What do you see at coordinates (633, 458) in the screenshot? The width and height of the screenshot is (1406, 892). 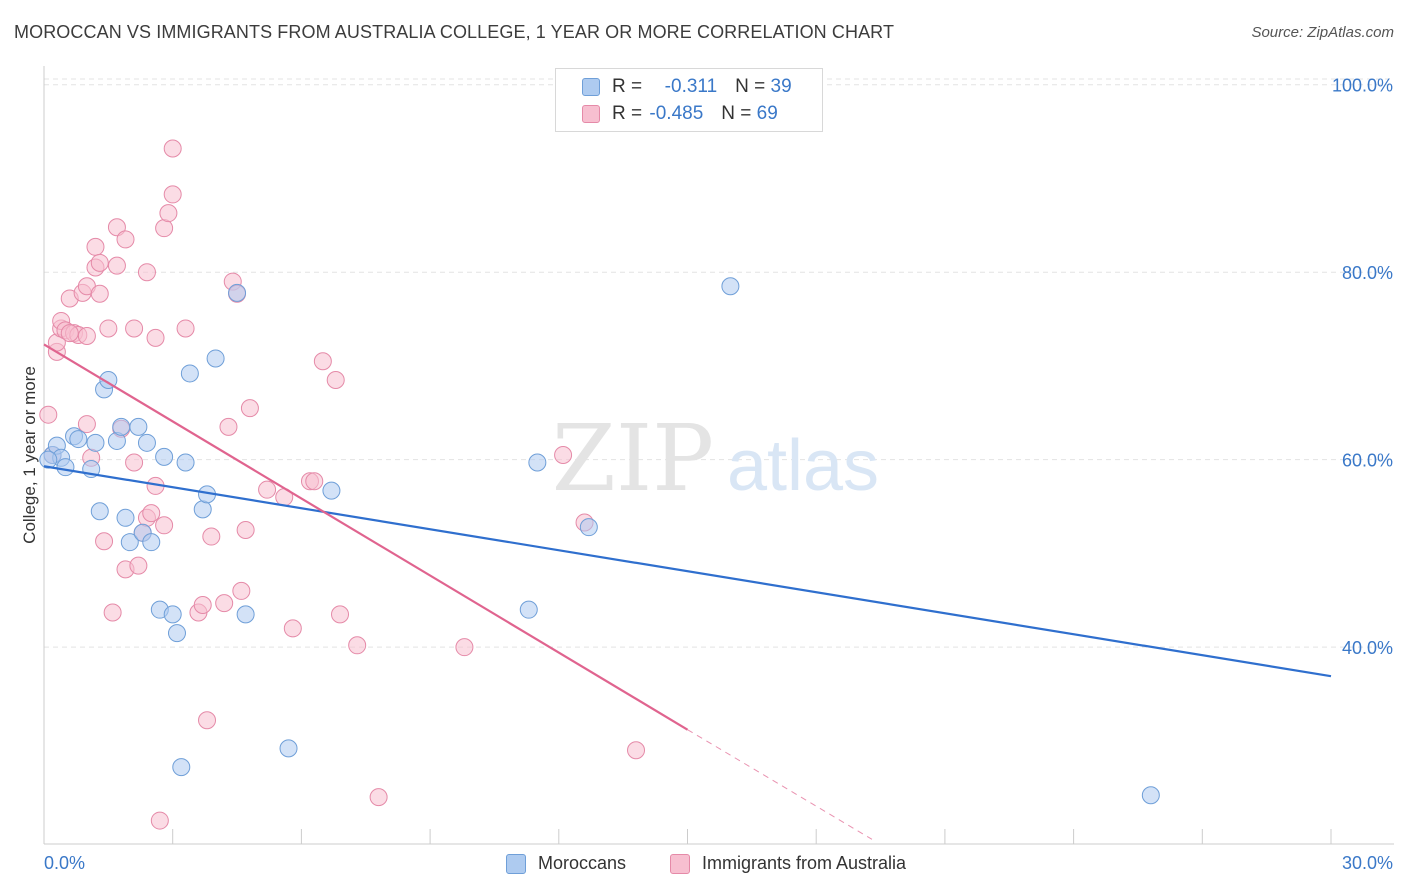 I see `watermark-zip: ZIP` at bounding box center [633, 458].